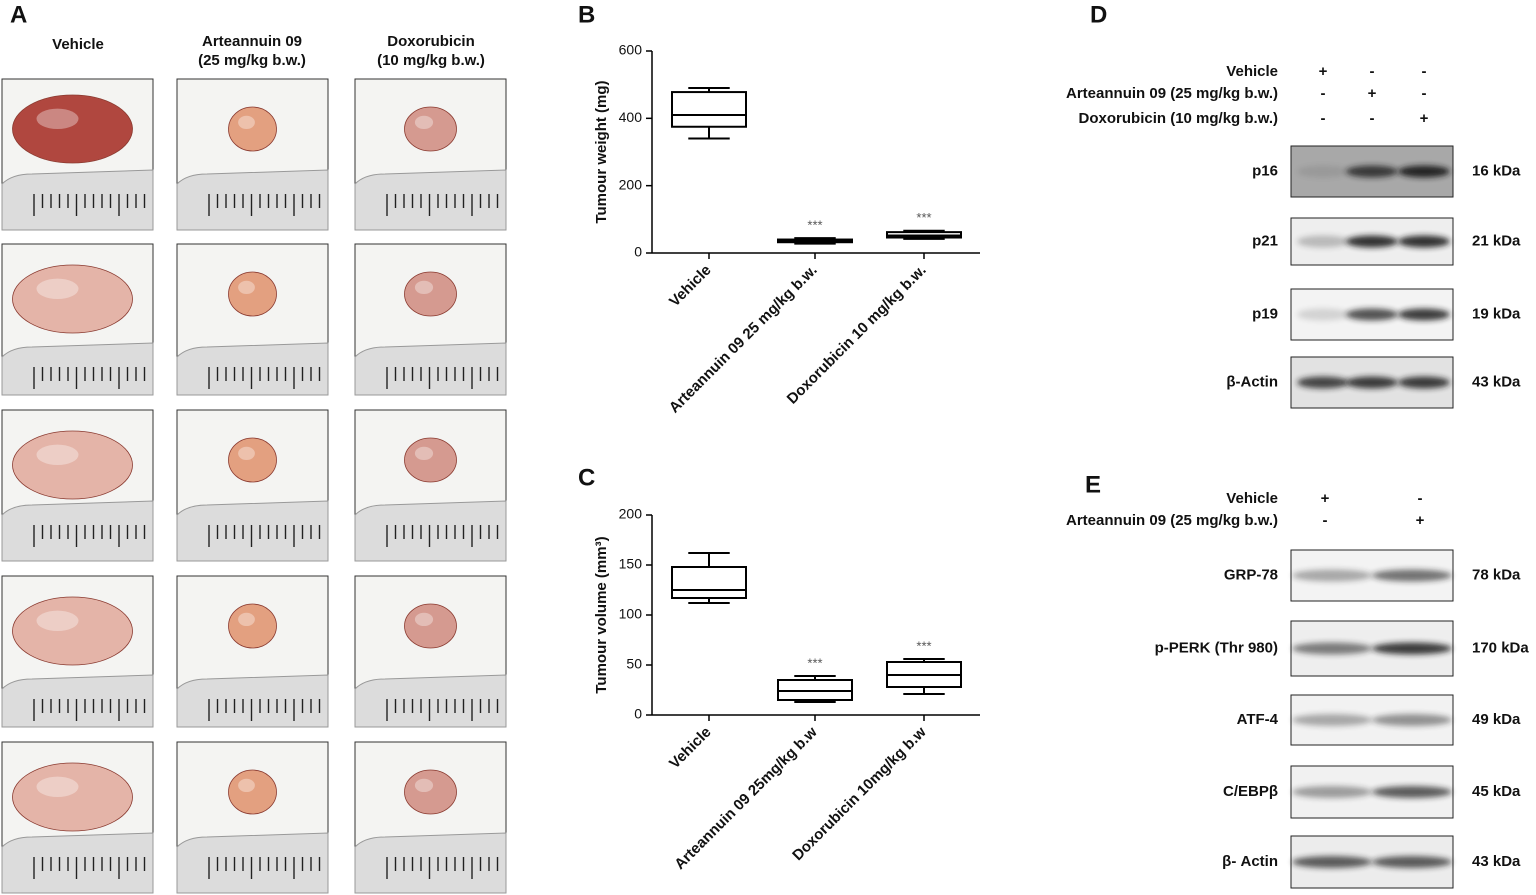 This screenshot has width=1536, height=895. Describe the element at coordinates (78, 44) in the screenshot. I see `column-header: Vehicle` at that location.